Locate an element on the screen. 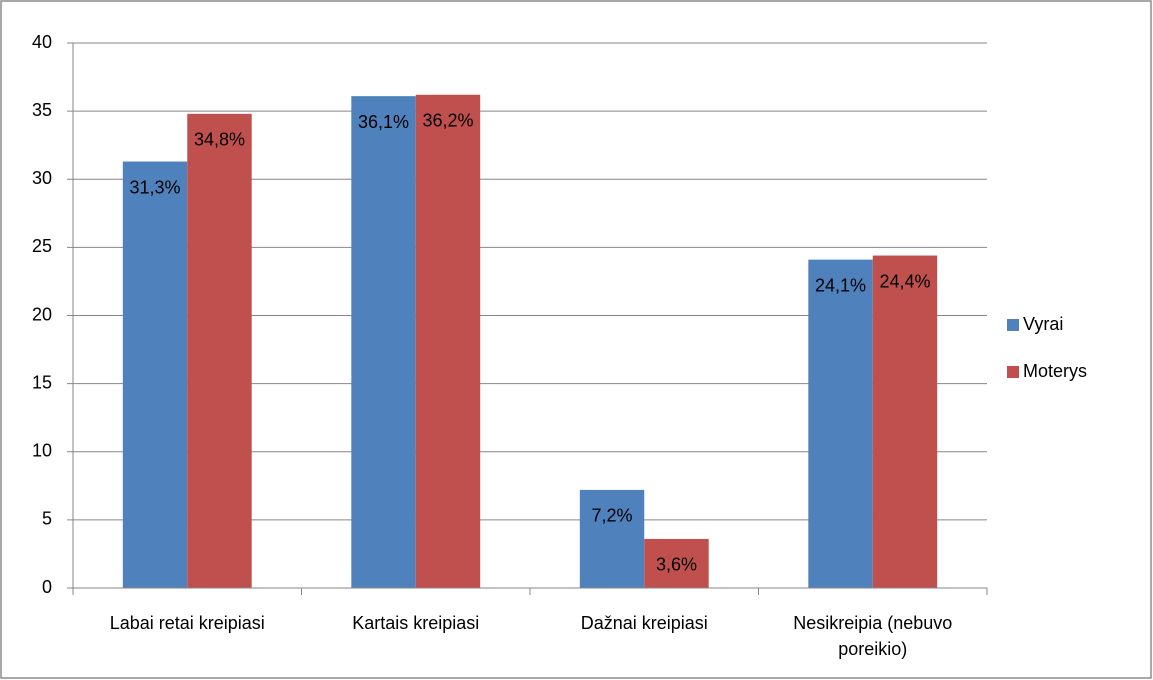 This screenshot has height=680, width=1153. y-tick-label: 20 is located at coordinates (42, 314).